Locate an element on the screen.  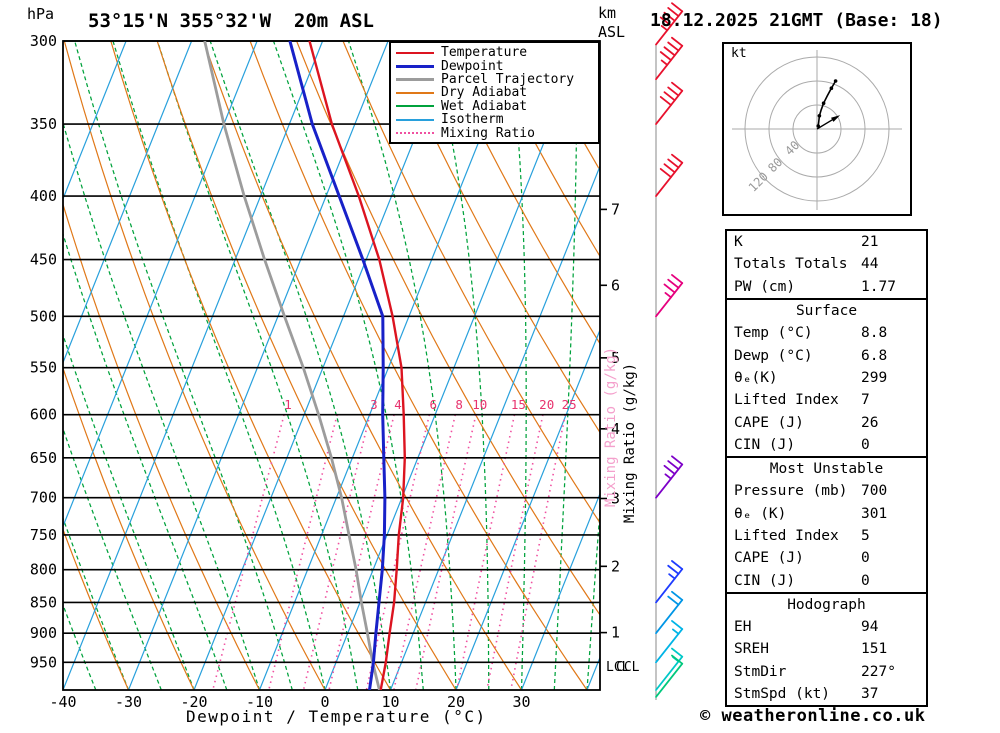
pressure-tick-label: 850 is located at coordinates (43, 602).